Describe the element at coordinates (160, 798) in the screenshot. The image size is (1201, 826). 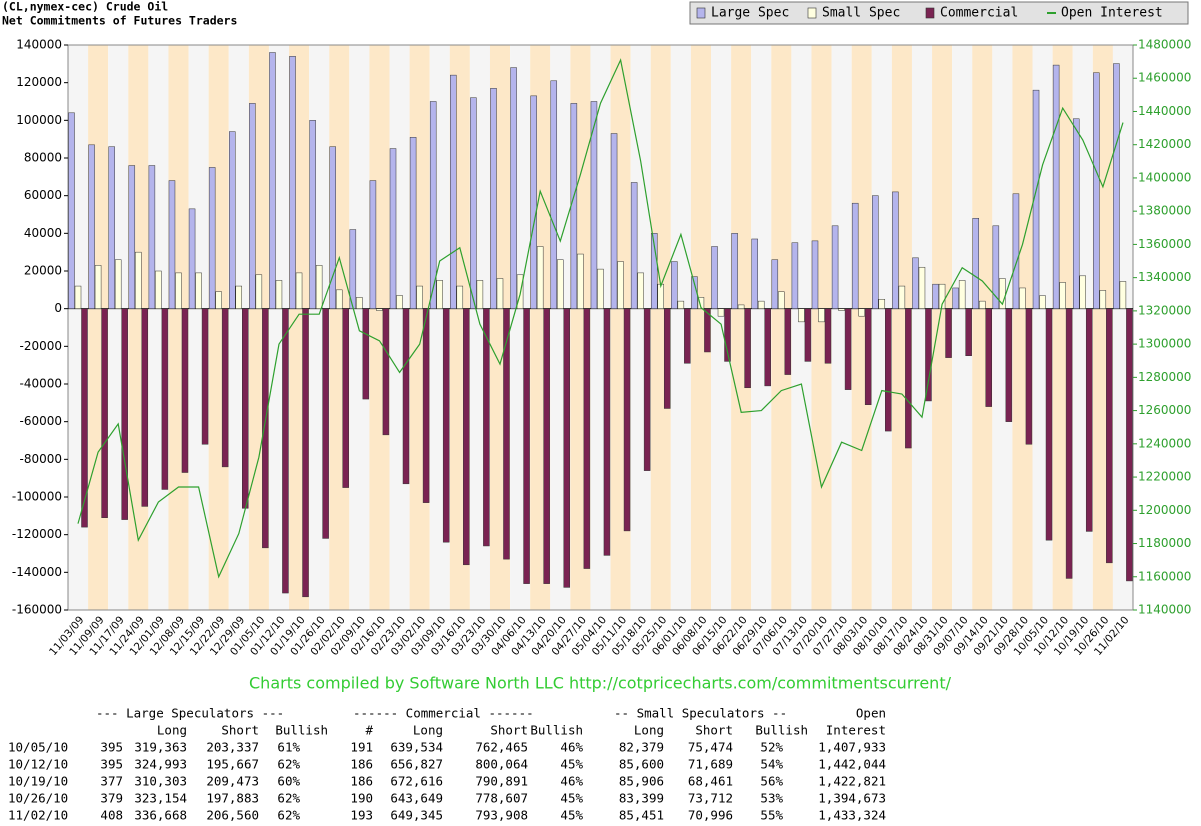
I see `table-cell: 323,154` at that location.